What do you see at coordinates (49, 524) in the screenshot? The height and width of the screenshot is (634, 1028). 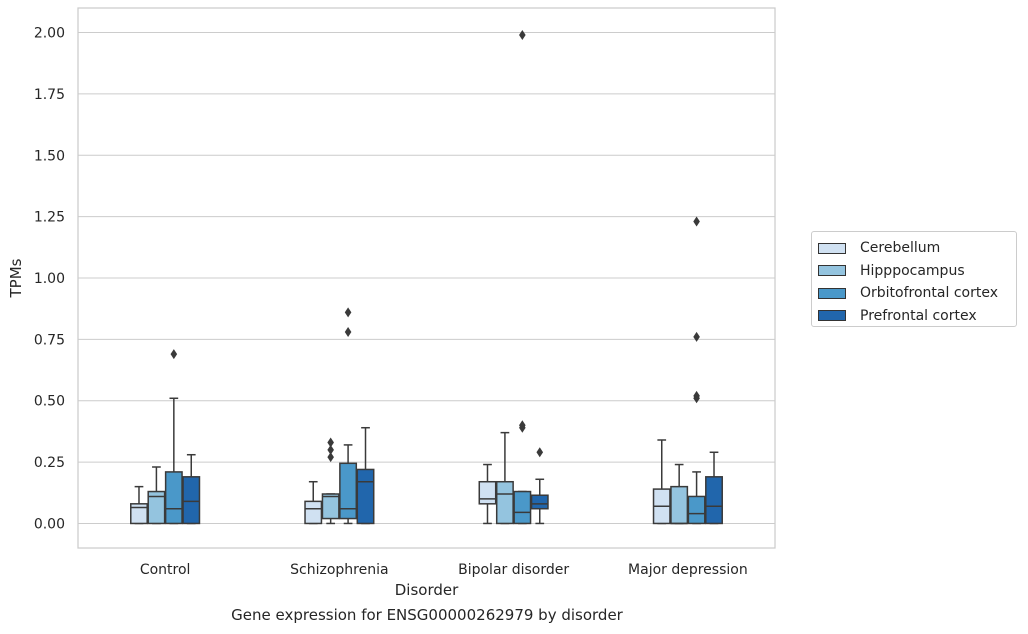 I see `y-tick-label: 0.00` at bounding box center [49, 524].